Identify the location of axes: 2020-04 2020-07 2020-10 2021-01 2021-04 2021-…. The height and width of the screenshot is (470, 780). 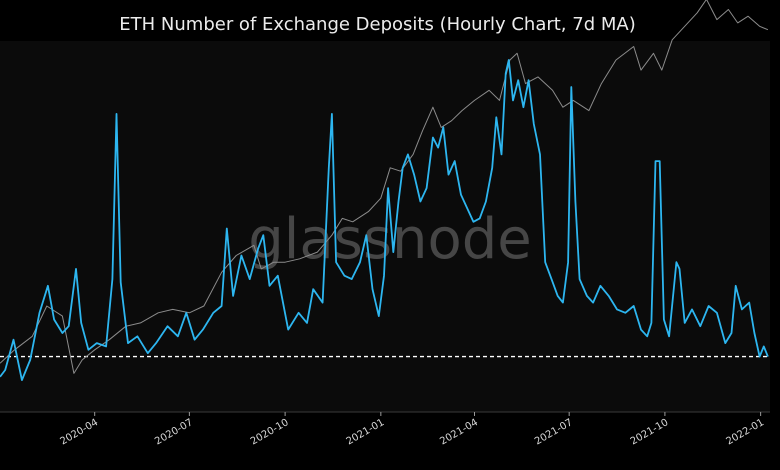
(385, 429).